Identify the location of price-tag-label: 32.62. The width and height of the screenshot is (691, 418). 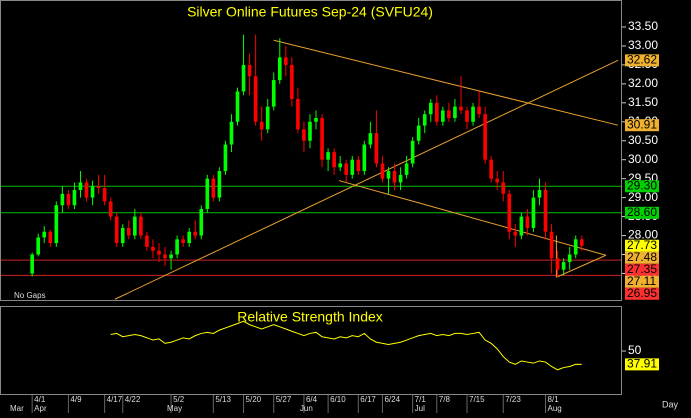
(642, 60).